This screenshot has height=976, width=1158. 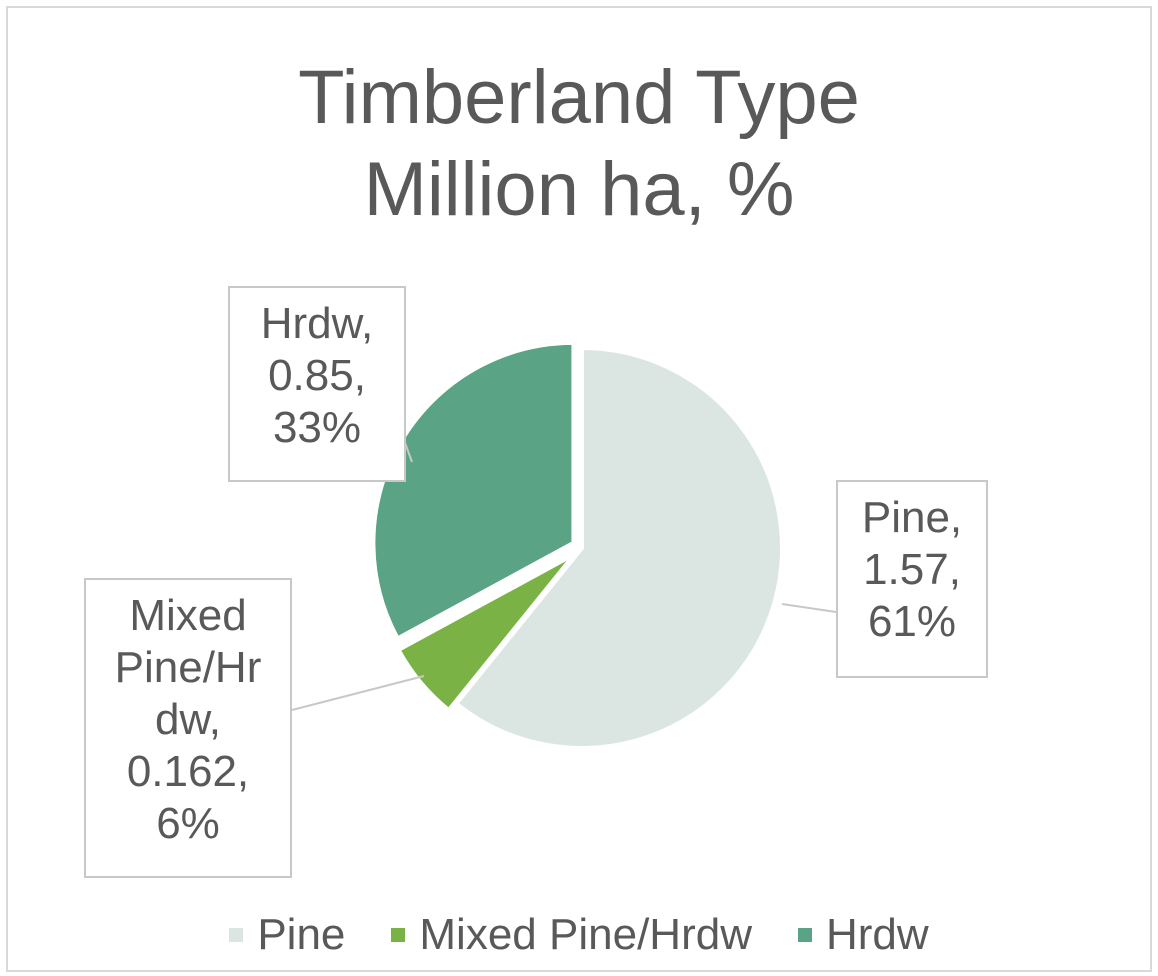 What do you see at coordinates (188, 719) in the screenshot?
I see `data-label-line: dw,` at bounding box center [188, 719].